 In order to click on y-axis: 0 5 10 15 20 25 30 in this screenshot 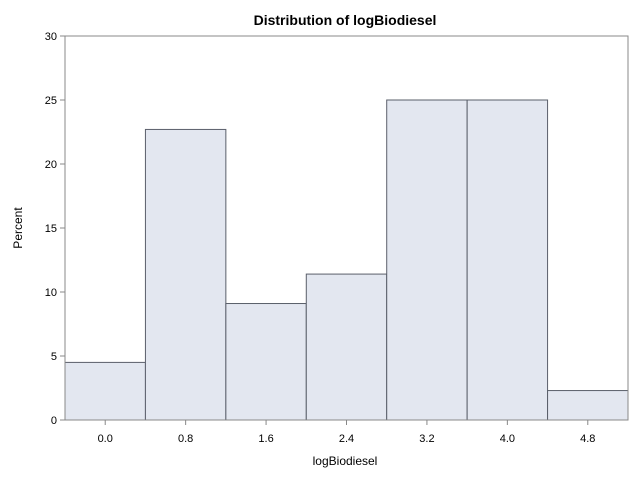, I will do `click(55, 229)`.